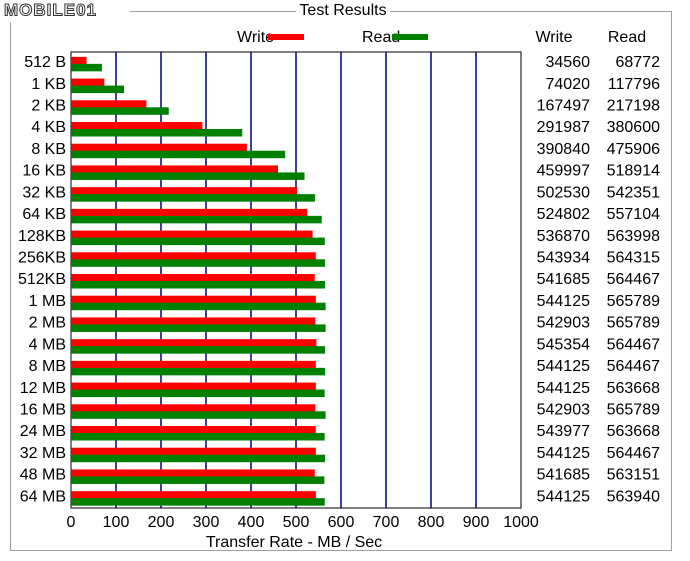 This screenshot has width=690, height=561. What do you see at coordinates (47, 366) in the screenshot?
I see `y-tick-label: 8 MB` at bounding box center [47, 366].